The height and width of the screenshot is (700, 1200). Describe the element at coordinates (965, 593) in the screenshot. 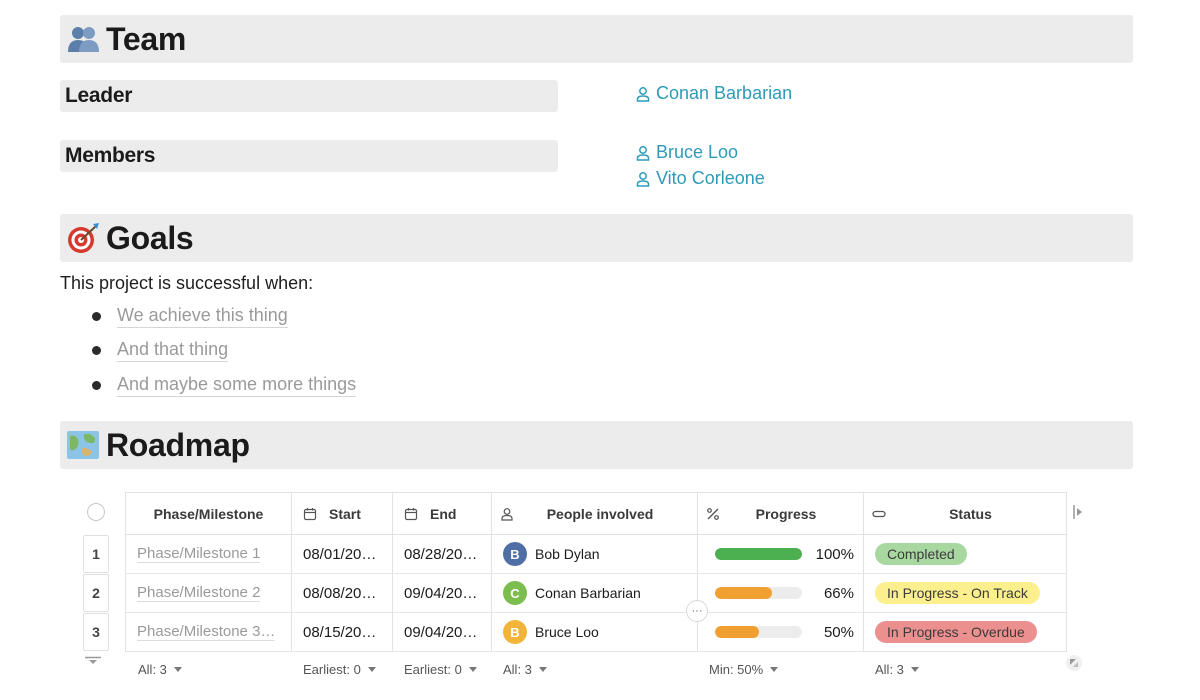

I see `status-cell: In Progress - On Track` at that location.